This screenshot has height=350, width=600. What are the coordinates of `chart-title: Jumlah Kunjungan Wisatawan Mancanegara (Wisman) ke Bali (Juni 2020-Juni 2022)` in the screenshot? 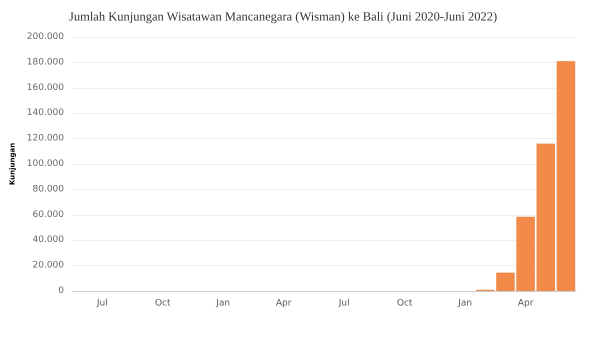 It's located at (283, 17).